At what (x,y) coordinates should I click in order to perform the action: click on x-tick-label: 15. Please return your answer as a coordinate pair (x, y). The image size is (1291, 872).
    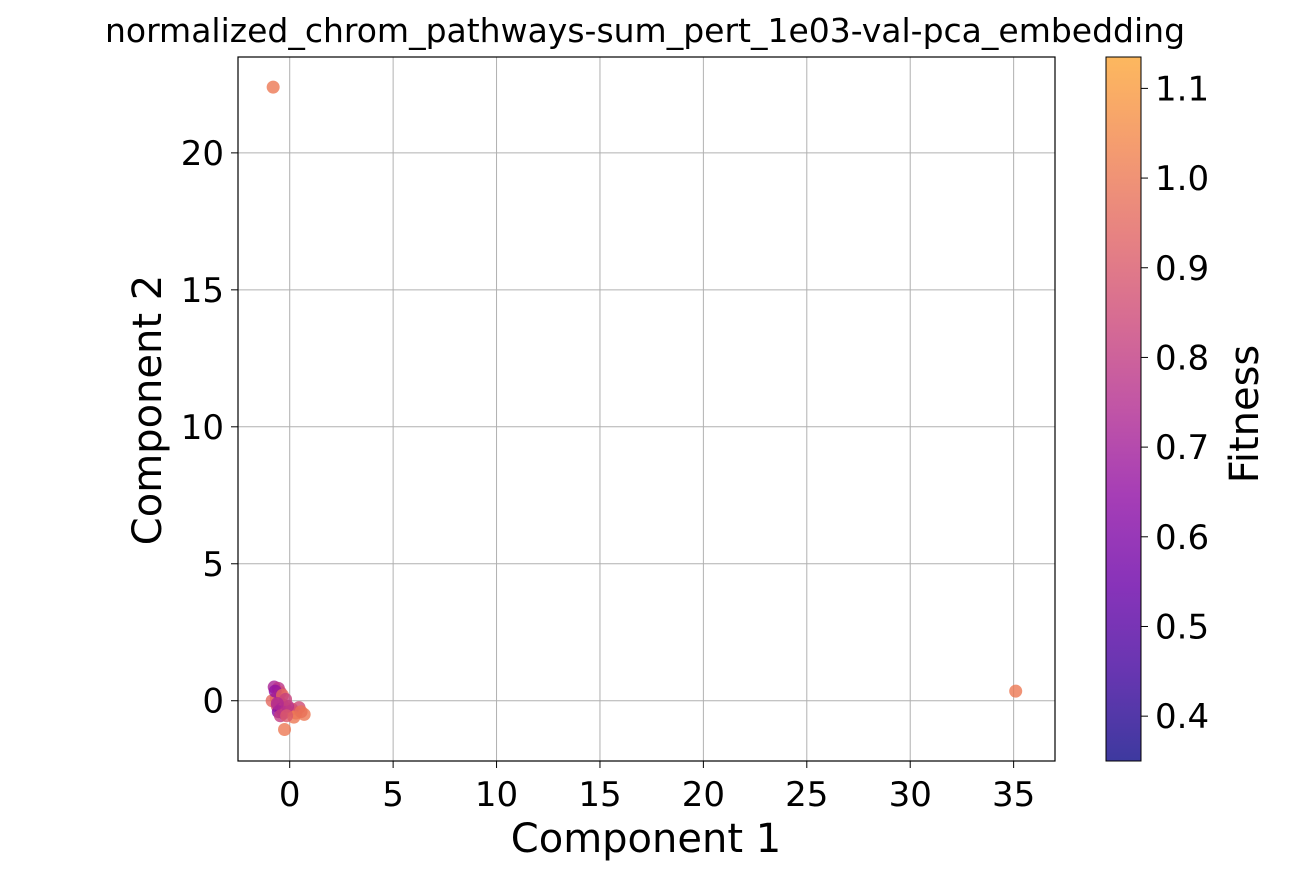
    Looking at the image, I should click on (599, 795).